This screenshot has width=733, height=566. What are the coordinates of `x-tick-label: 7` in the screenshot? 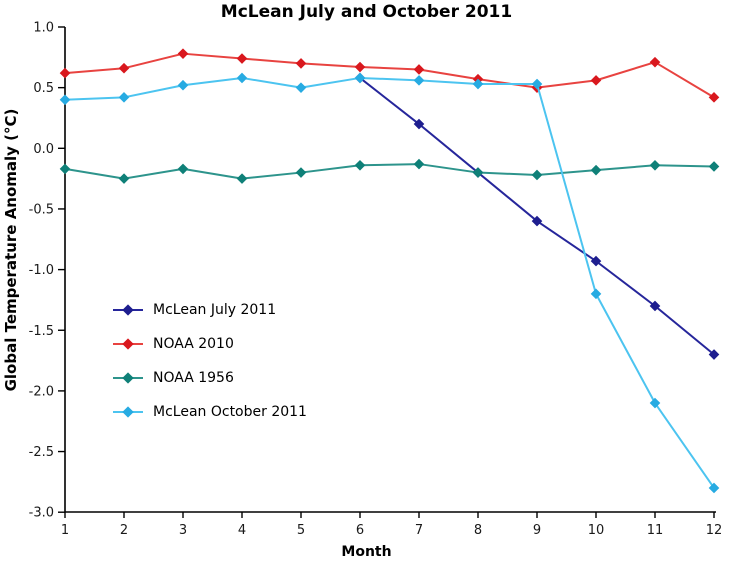 It's located at (419, 530).